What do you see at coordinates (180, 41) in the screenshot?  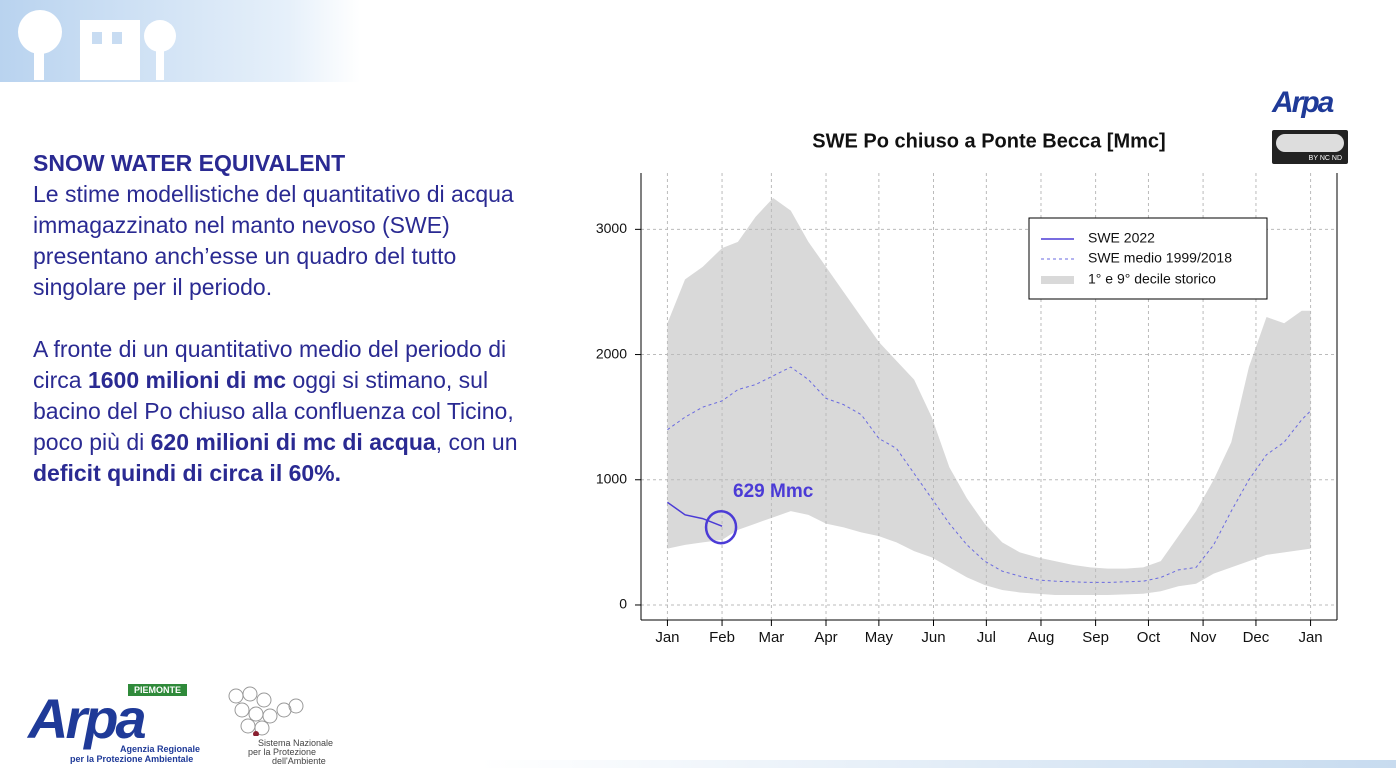 I see `banner` at bounding box center [180, 41].